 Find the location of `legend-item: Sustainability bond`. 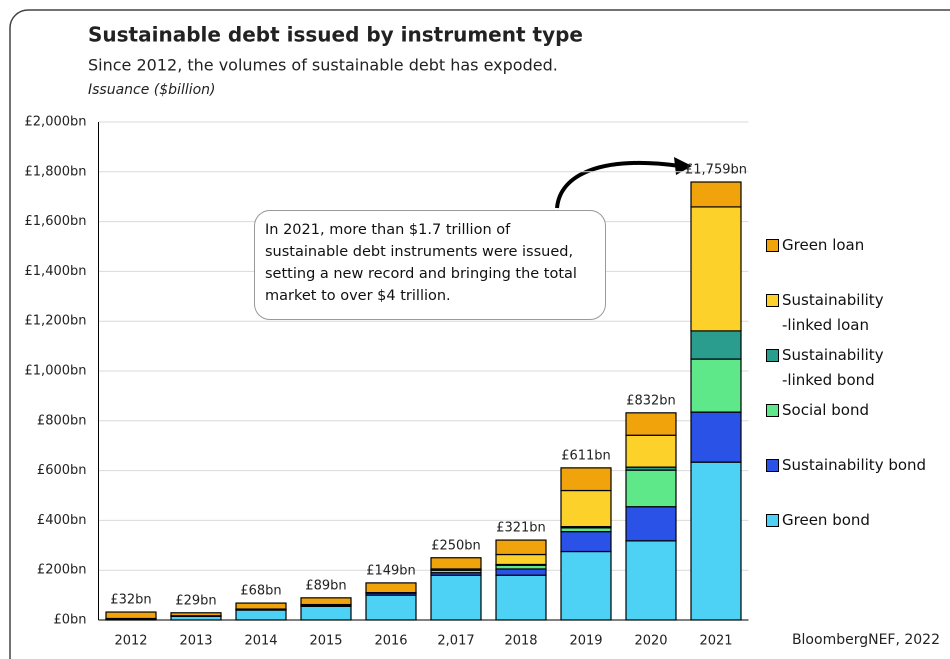

legend-item: Sustainability bond is located at coordinates (846, 465).